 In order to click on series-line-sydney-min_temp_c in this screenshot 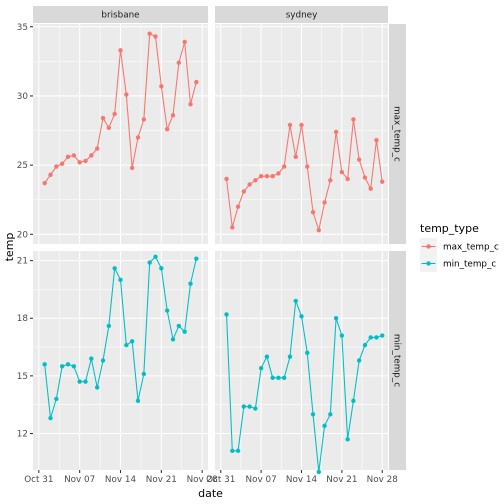, I will do `click(304, 386)`.